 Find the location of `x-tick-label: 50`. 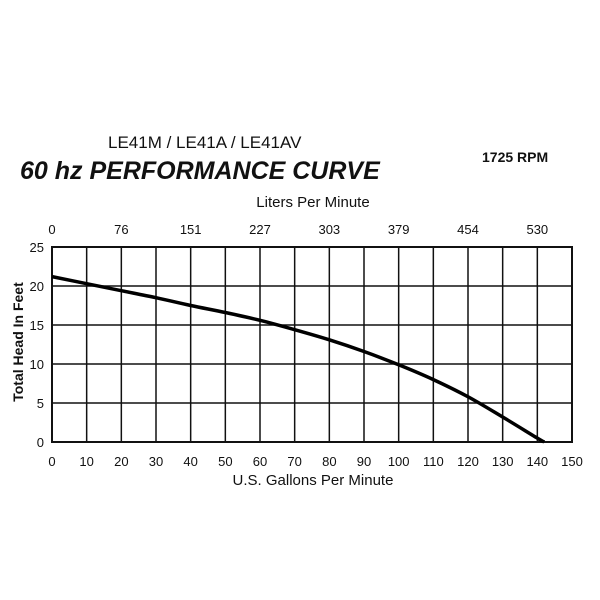

x-tick-label: 50 is located at coordinates (225, 461).